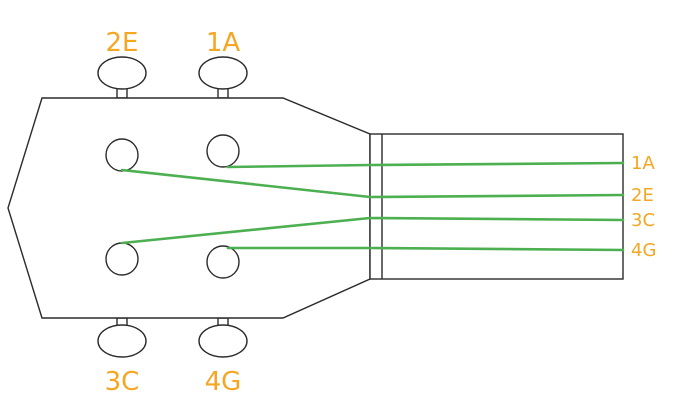 This screenshot has height=412, width=676. Describe the element at coordinates (643, 220) in the screenshot. I see `string-label-3c: 3C` at that location.